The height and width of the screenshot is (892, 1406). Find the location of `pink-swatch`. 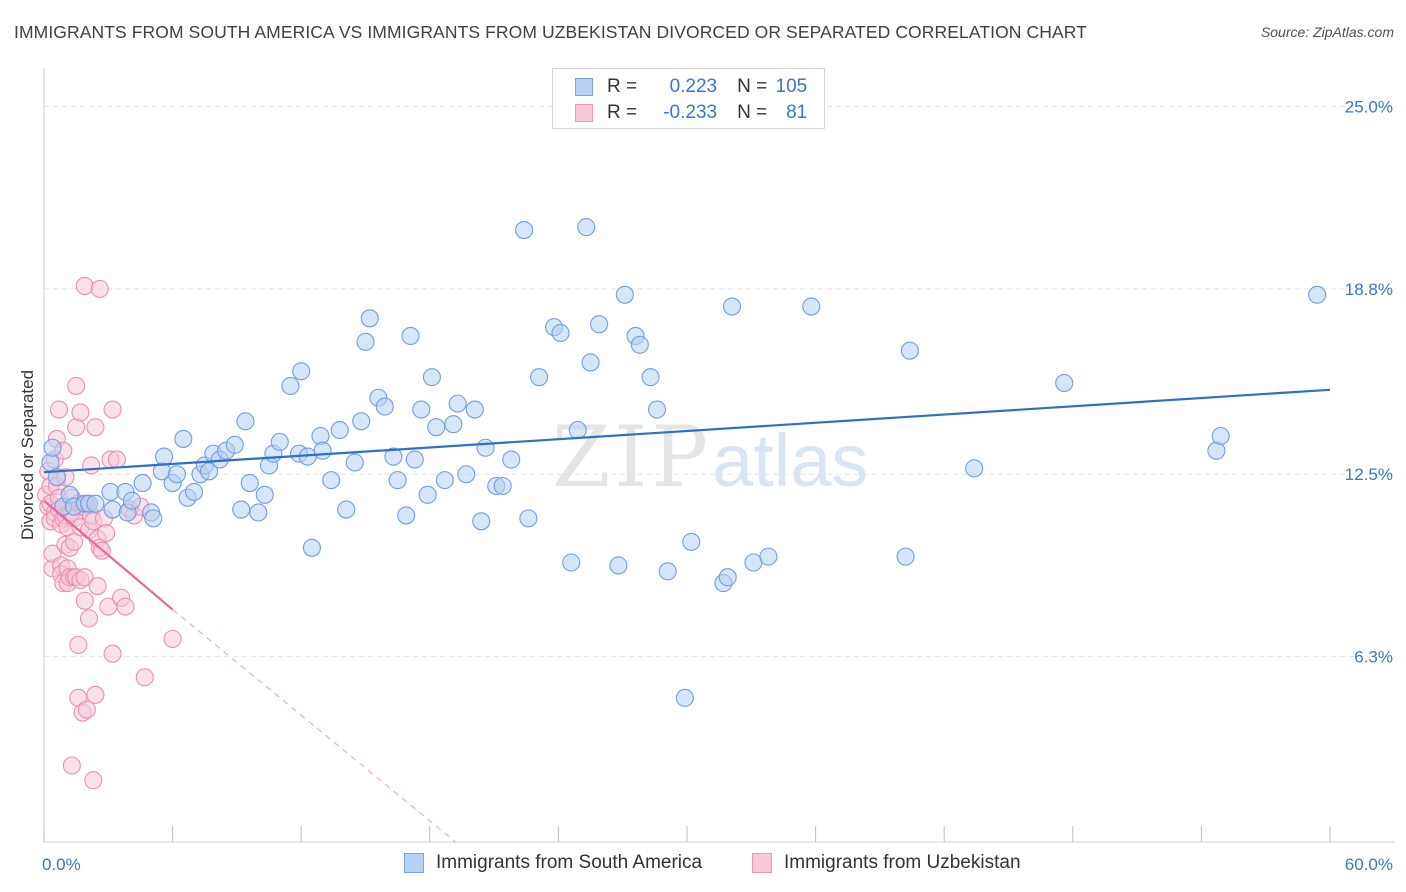

pink-swatch is located at coordinates (584, 113).